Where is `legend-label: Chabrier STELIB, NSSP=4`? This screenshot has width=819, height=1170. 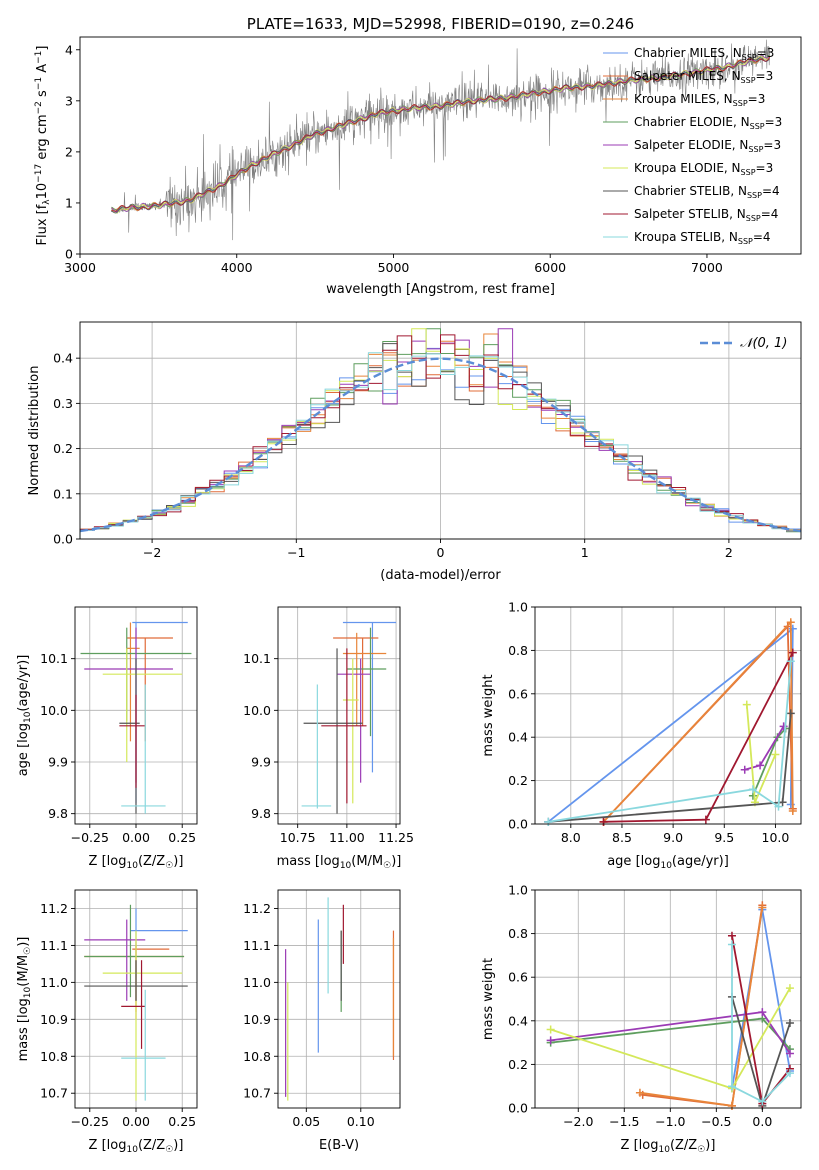 legend-label: Chabrier STELIB, NSSP=4 is located at coordinates (707, 192).